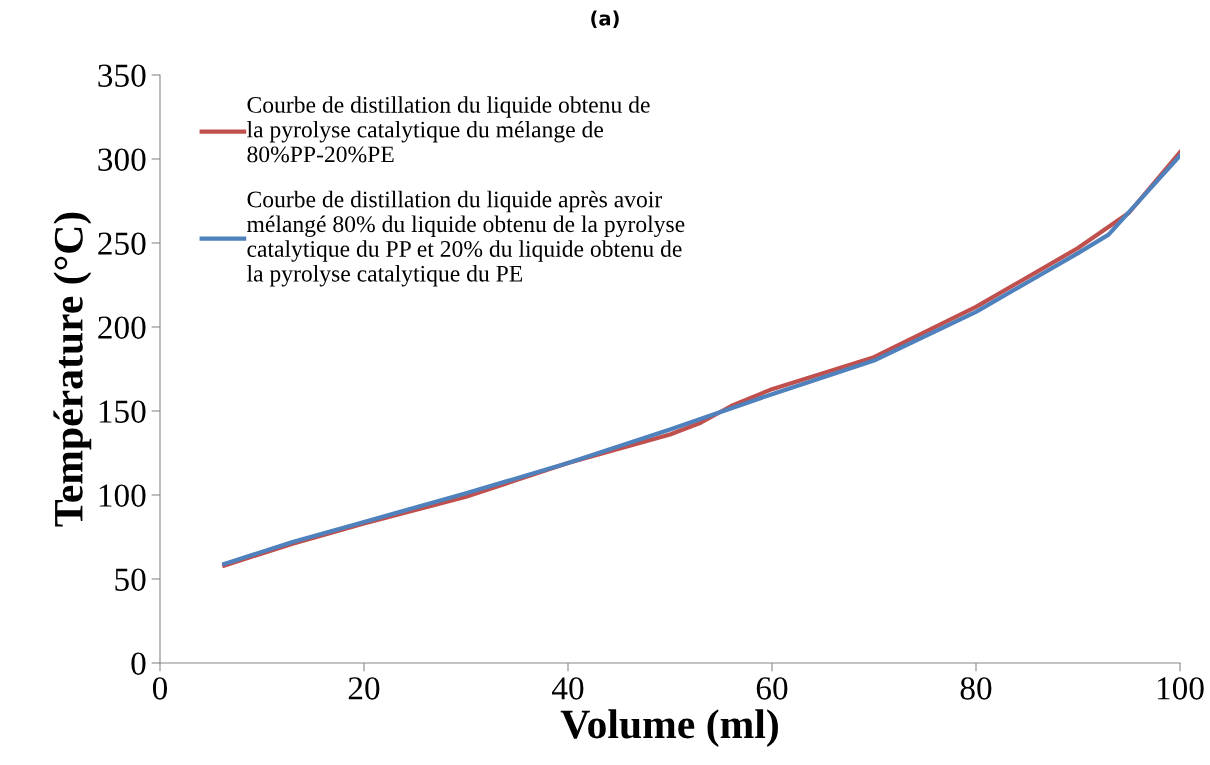  Describe the element at coordinates (72, 369) in the screenshot. I see `y-axis-title: Température (°C)` at that location.